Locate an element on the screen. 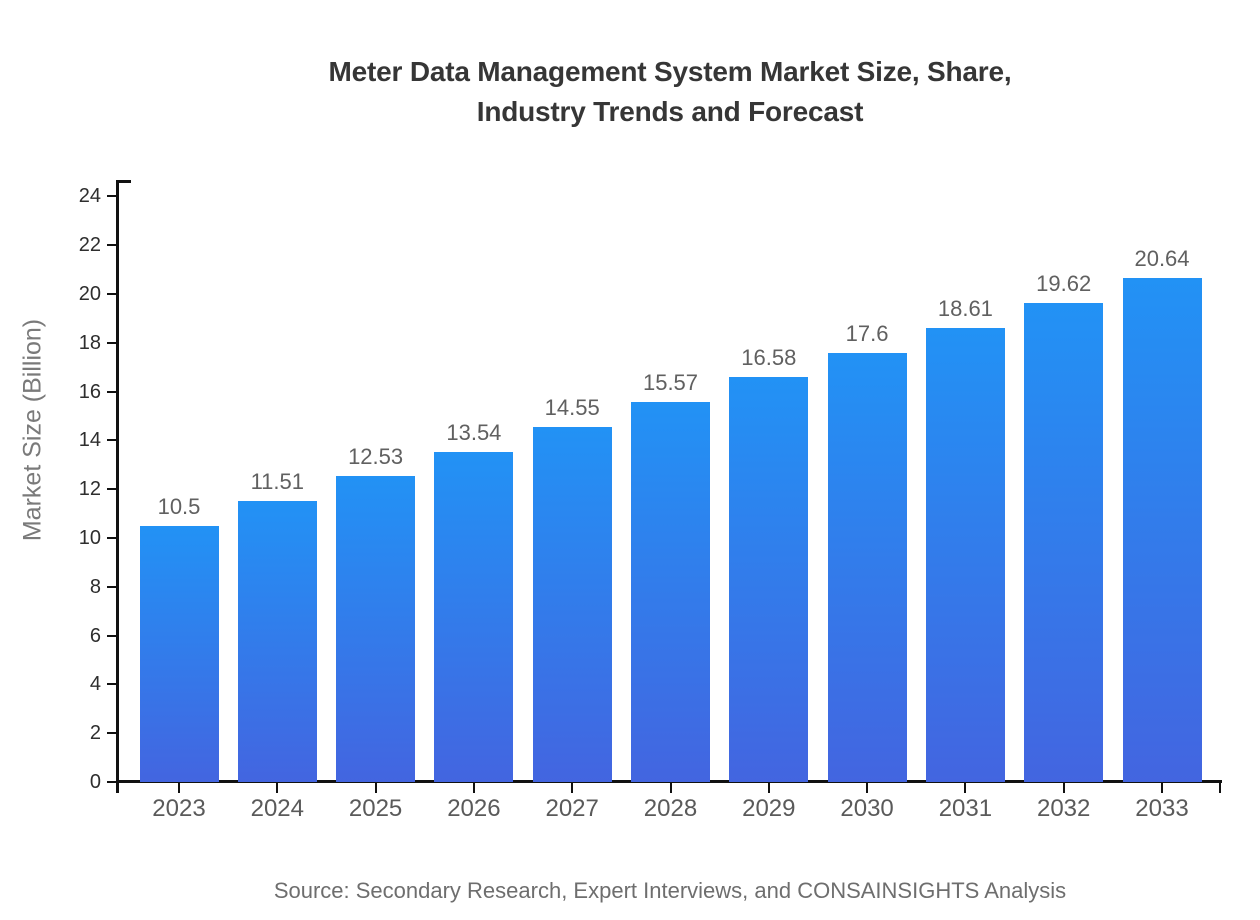  y-tick-label: 24 is located at coordinates (89, 196).